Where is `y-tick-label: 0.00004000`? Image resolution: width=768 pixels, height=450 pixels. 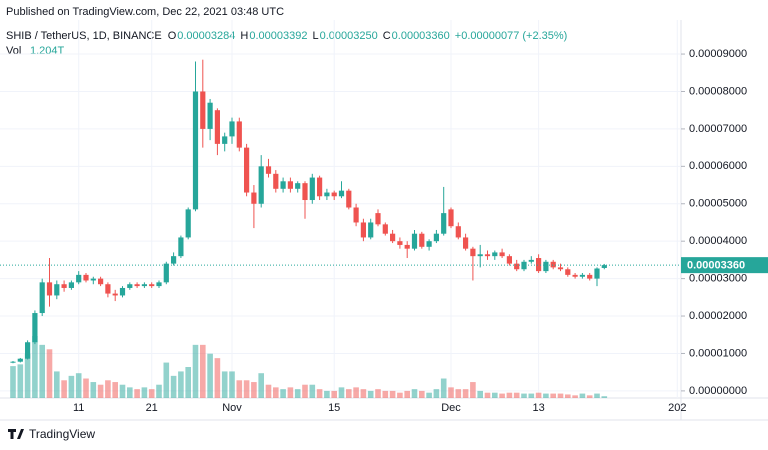 y-tick-label: 0.00004000 is located at coordinates (718, 241).